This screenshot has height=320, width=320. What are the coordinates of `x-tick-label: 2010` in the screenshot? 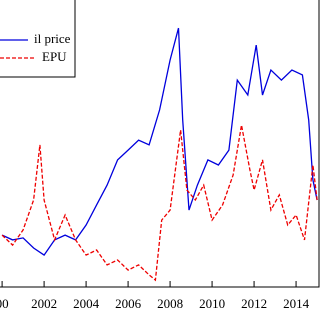 It's located at (212, 303).